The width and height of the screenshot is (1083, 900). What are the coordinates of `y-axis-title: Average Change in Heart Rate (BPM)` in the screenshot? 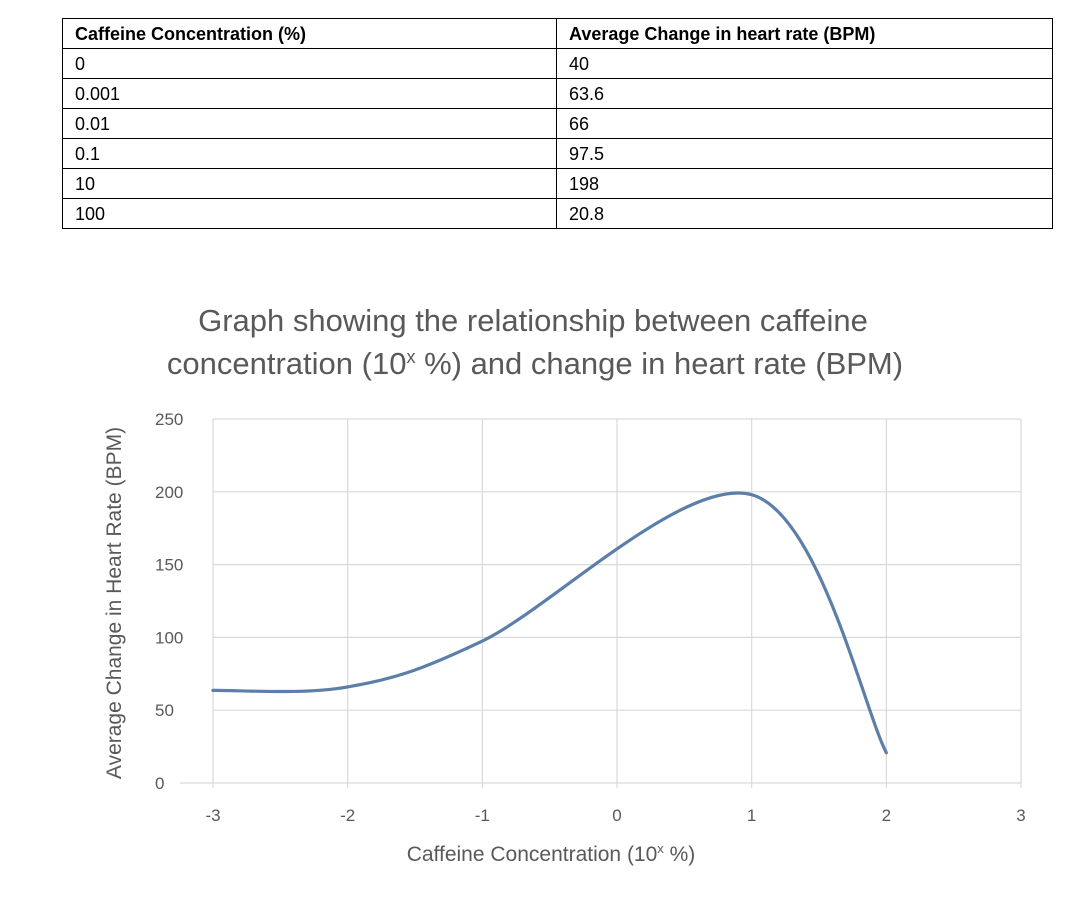 It's located at (114, 603).